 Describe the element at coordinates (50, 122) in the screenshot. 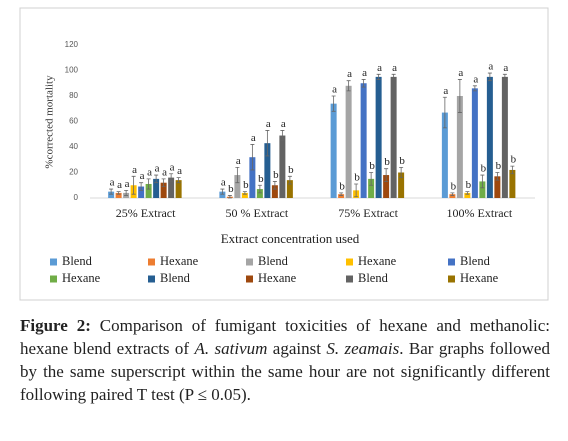

I see `y-axis-title: %corrected mortality` at that location.